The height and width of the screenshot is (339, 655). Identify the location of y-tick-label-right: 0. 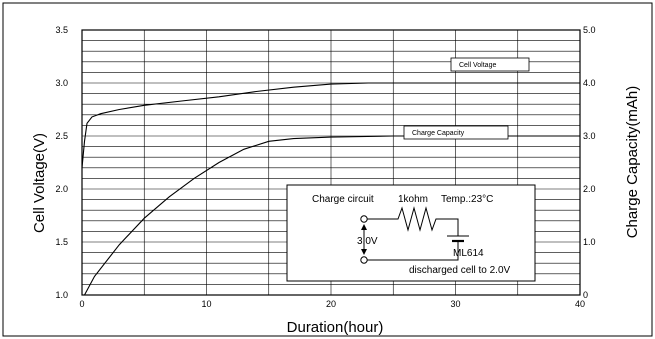
(585, 295).